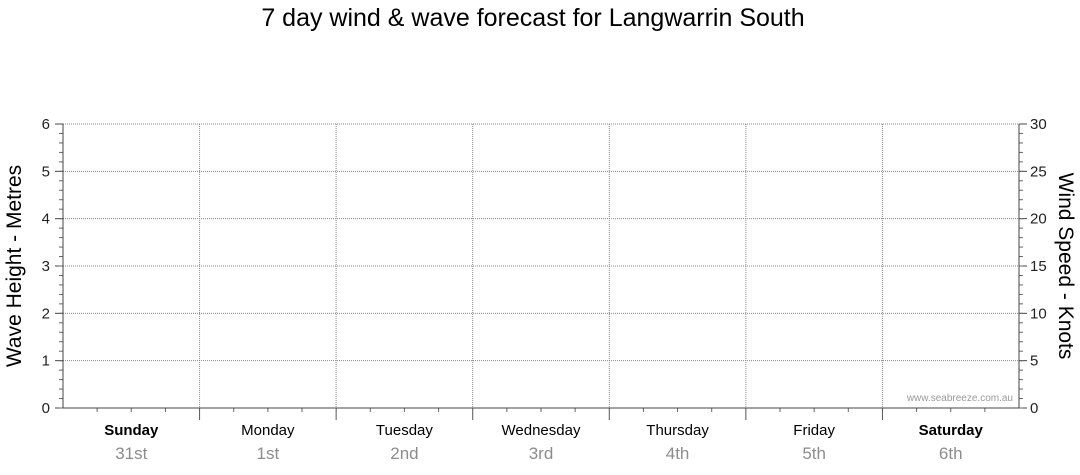  I want to click on watermark-text: www.seabreeze.com.au, so click(959, 398).